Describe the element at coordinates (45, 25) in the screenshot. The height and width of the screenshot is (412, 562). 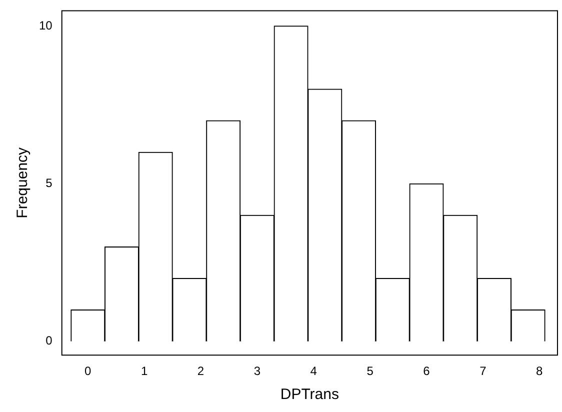
I see `y-tick-label: 10` at that location.